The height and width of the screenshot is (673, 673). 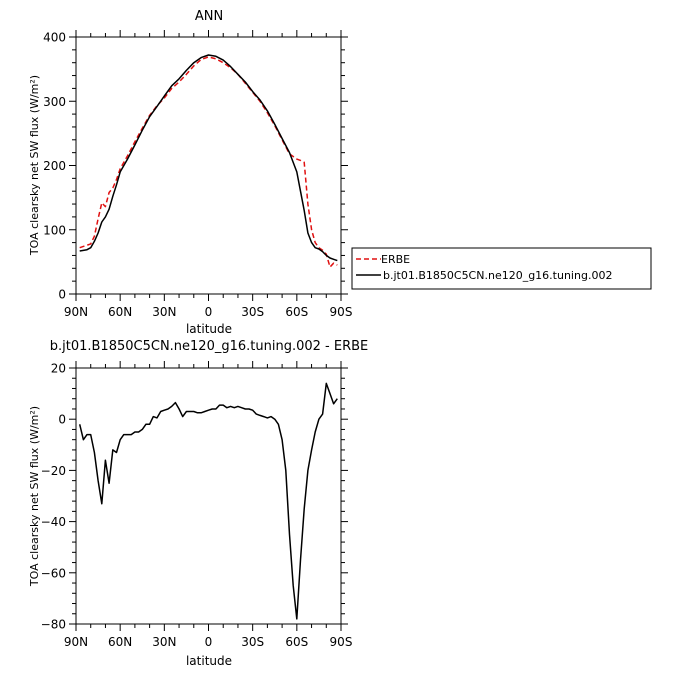 I want to click on y-axis-label-bottom: TOA clearsky net SW flux (W/m²), so click(x=34, y=496).